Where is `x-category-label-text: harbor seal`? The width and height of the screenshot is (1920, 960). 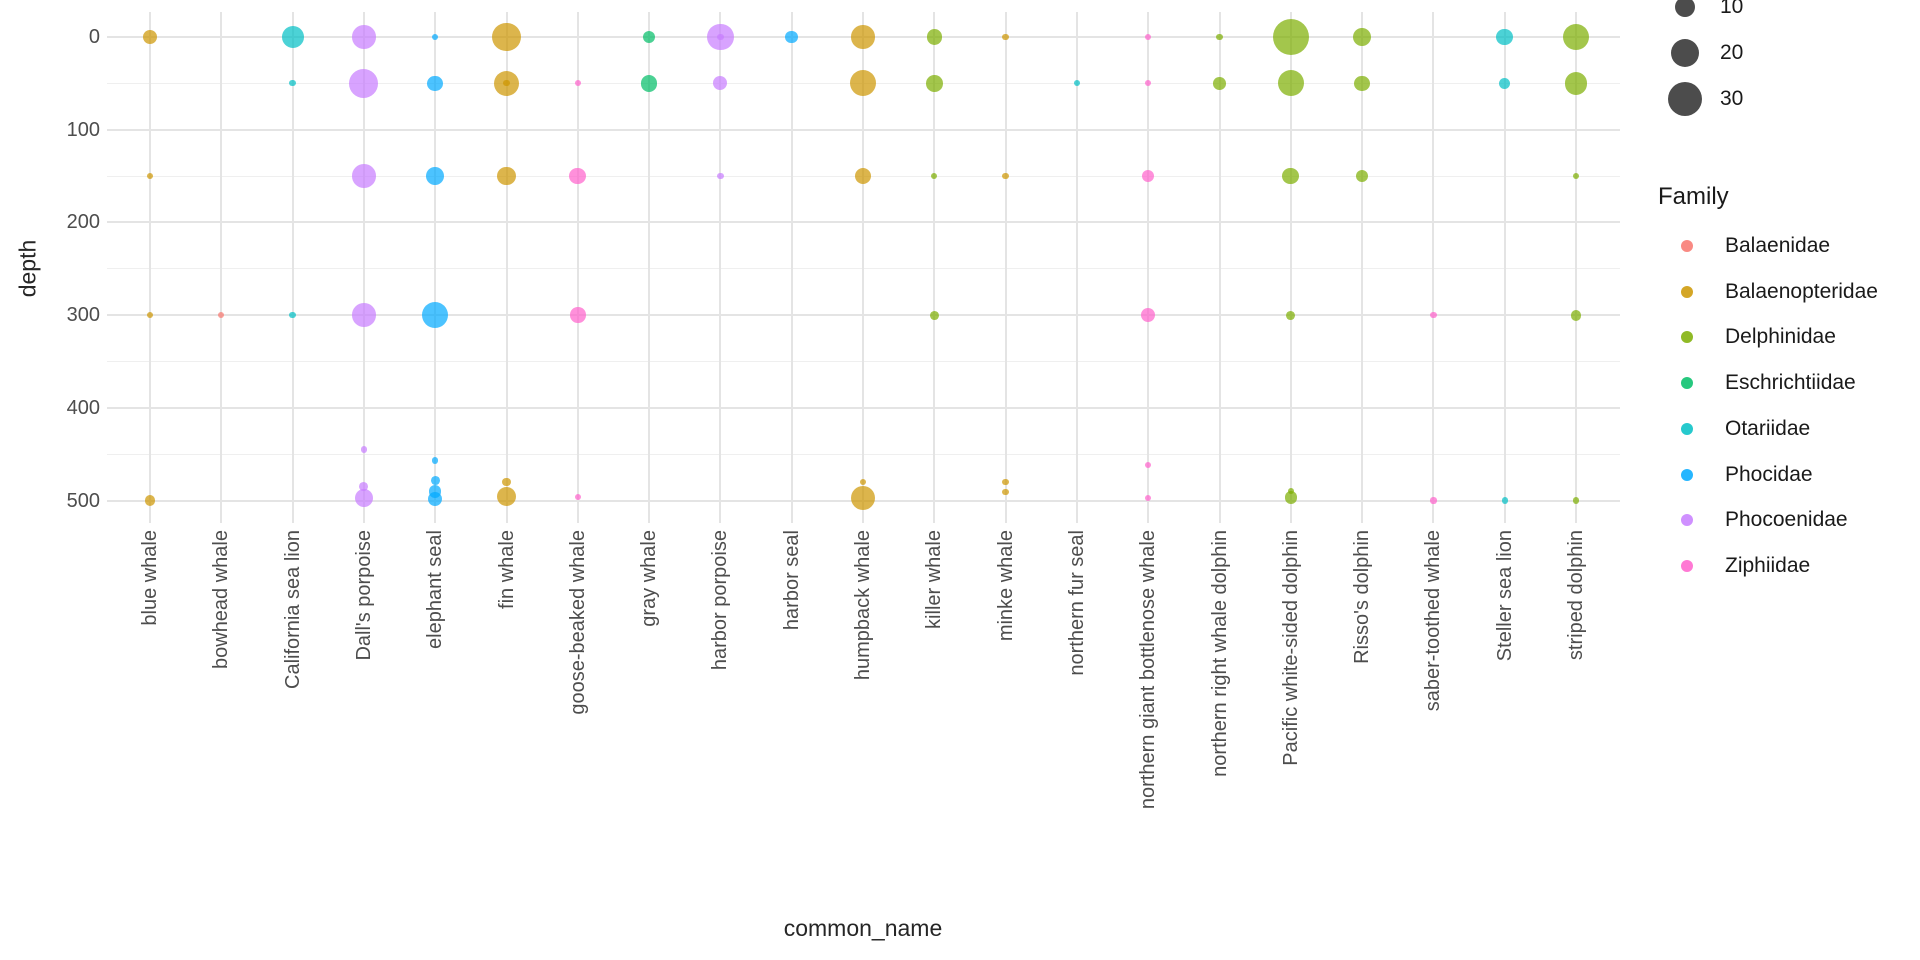
x-category-label-text: harbor seal is located at coordinates (791, 580).